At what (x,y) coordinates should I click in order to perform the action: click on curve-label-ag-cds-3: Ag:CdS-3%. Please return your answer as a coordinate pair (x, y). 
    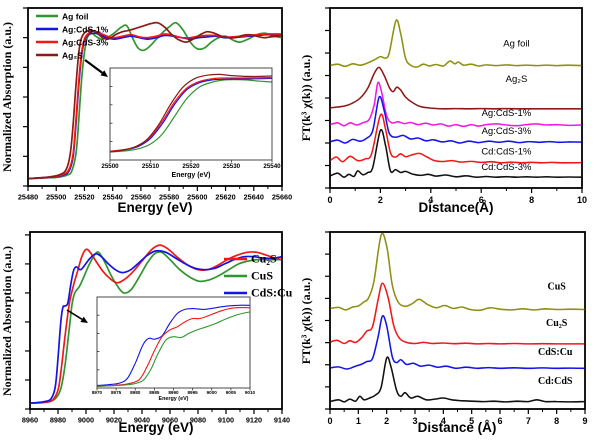
    Looking at the image, I should click on (507, 131).